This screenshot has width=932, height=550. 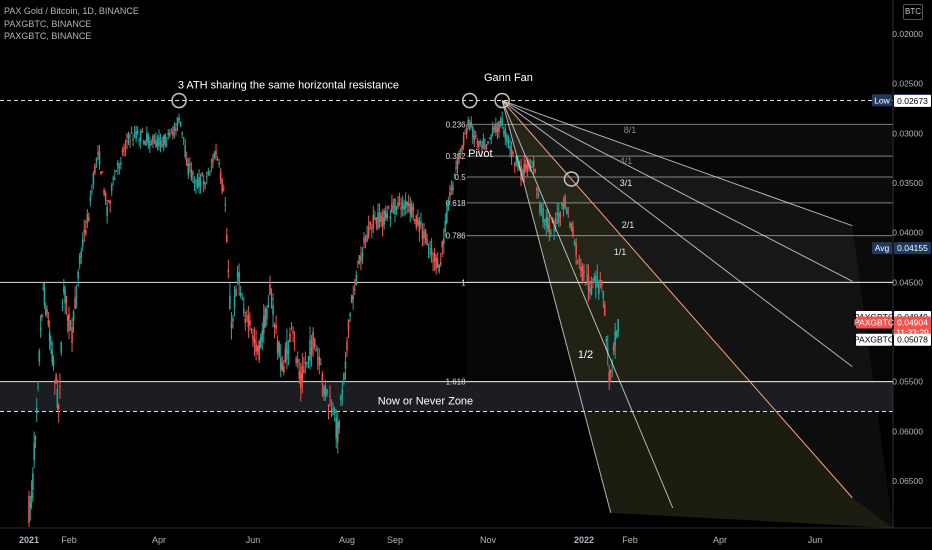 I want to click on price-label-tag, so click(x=882, y=100).